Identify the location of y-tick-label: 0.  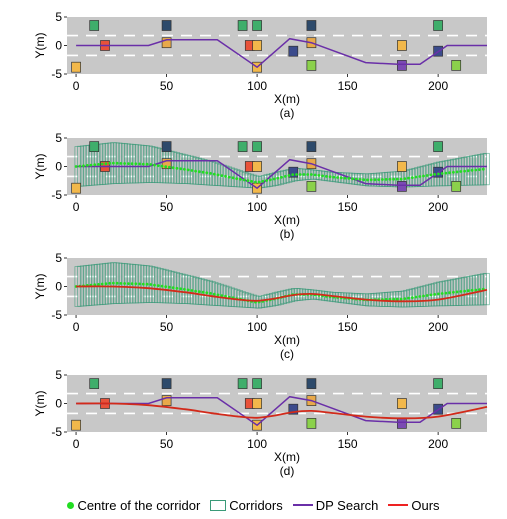
(58, 167).